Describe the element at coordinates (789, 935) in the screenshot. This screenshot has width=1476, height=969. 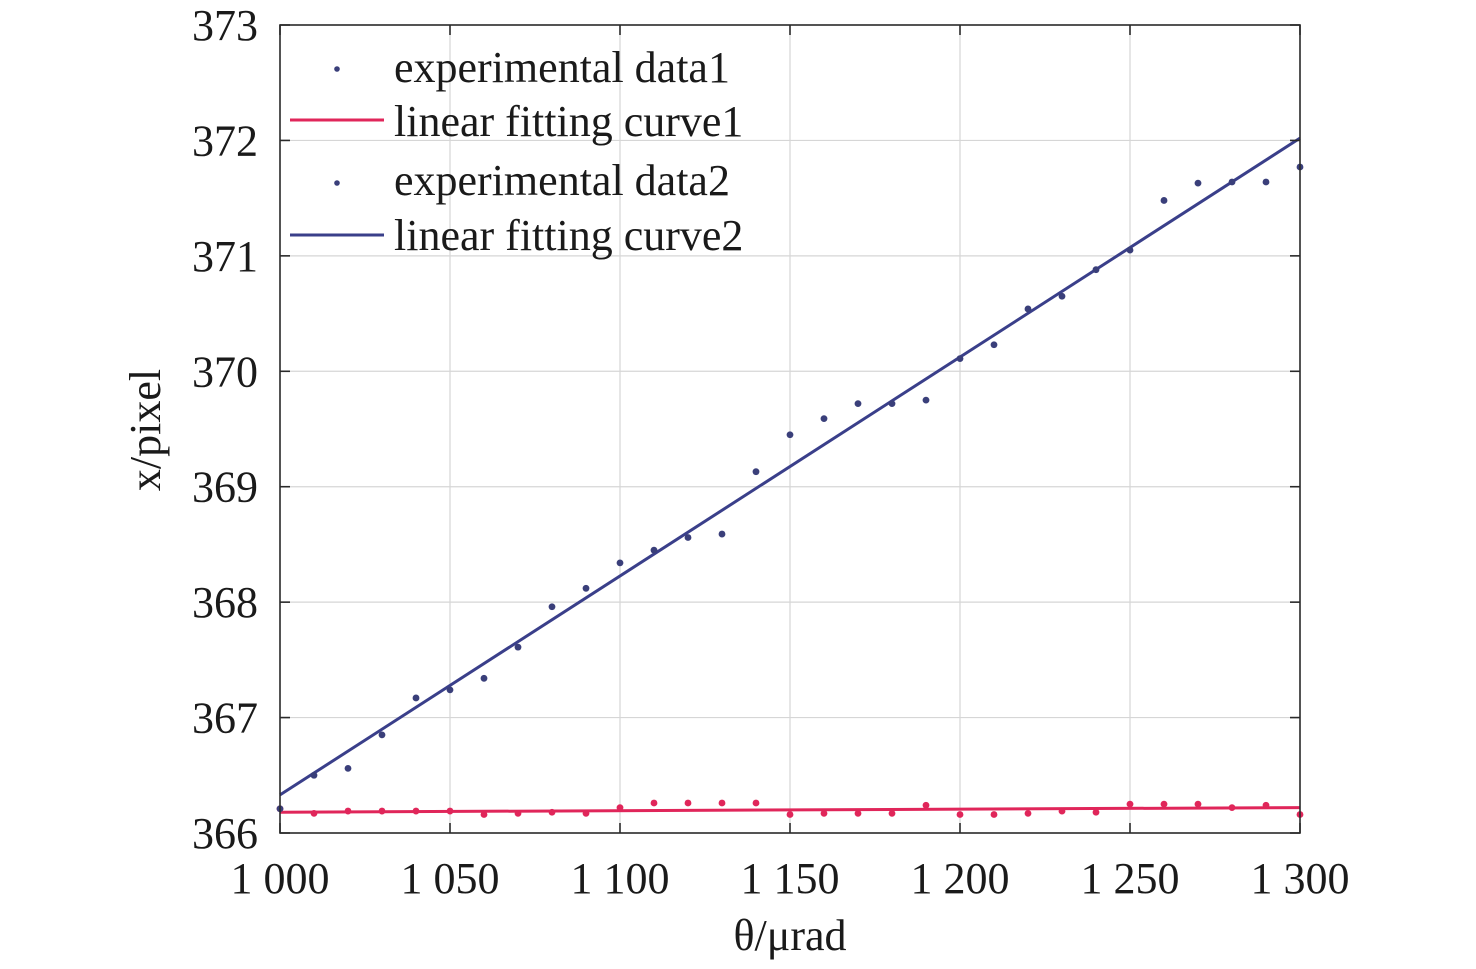
I see `x-axis-title: θ/μrad` at that location.